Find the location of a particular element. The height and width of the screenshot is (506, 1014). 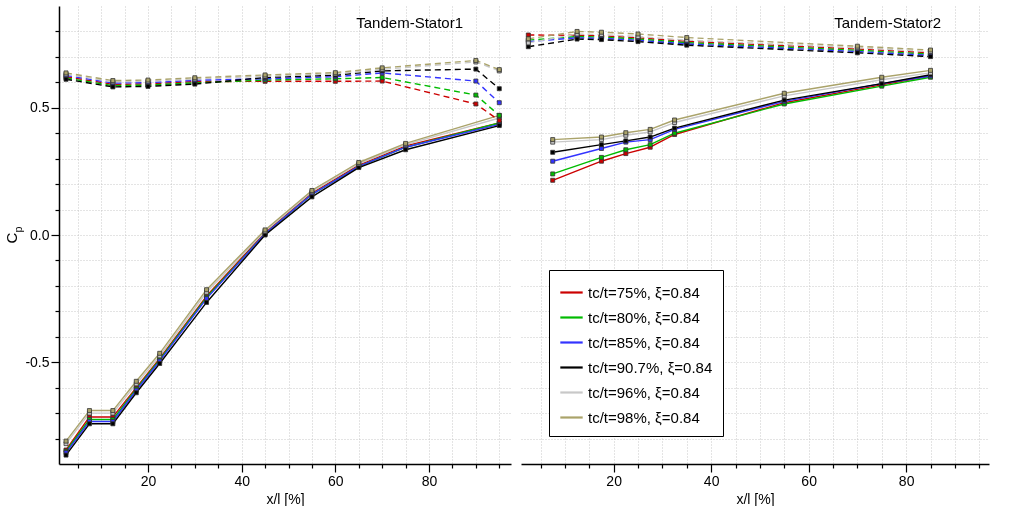

text: Tandem-Stator1 is located at coordinates (409, 22).